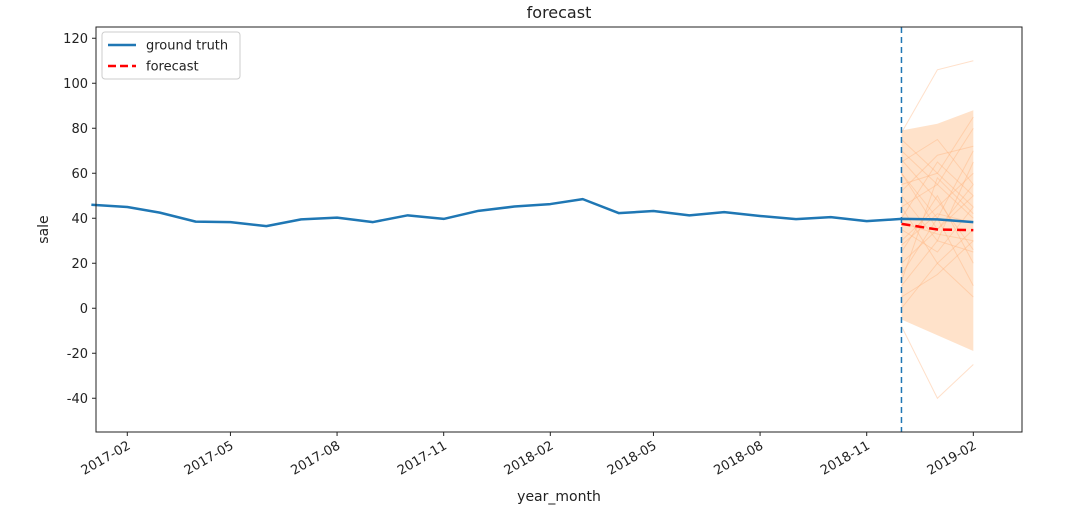 The image size is (1080, 512). What do you see at coordinates (172, 67) in the screenshot?
I see `legend-label-forecast: forecast` at bounding box center [172, 67].